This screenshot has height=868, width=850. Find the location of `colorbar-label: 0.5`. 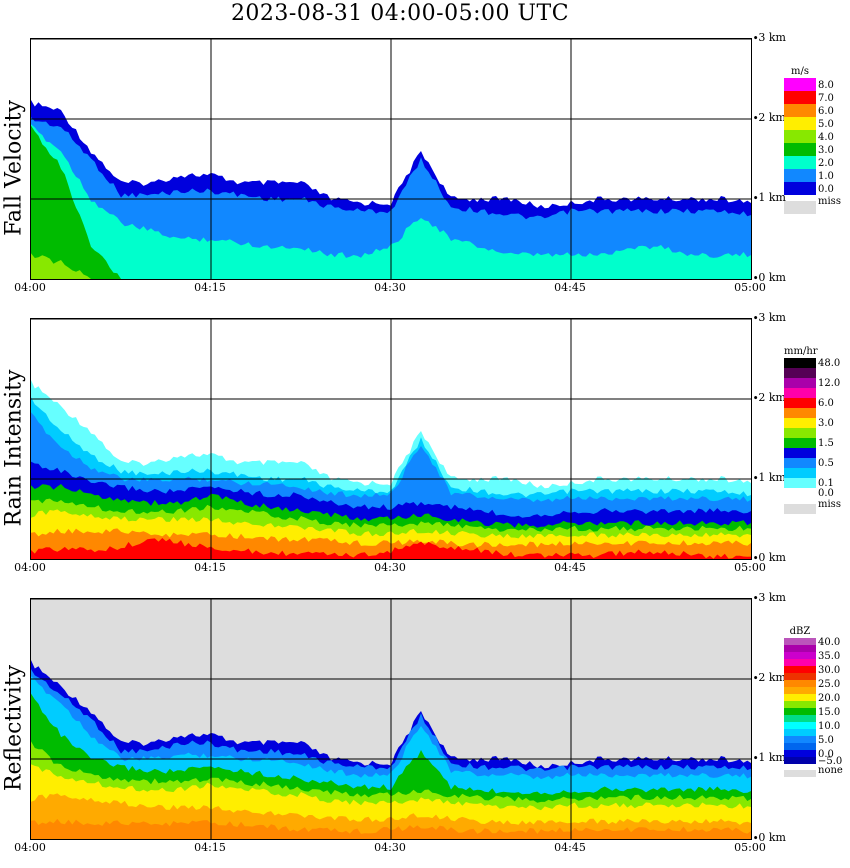

colorbar-label: 0.5 is located at coordinates (826, 463).